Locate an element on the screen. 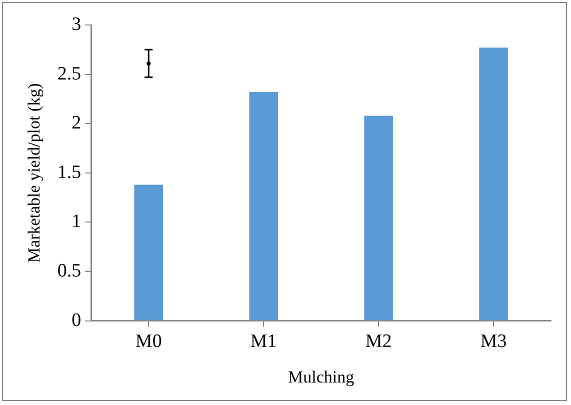 The image size is (571, 405). x-tick-label: M3 is located at coordinates (493, 341).